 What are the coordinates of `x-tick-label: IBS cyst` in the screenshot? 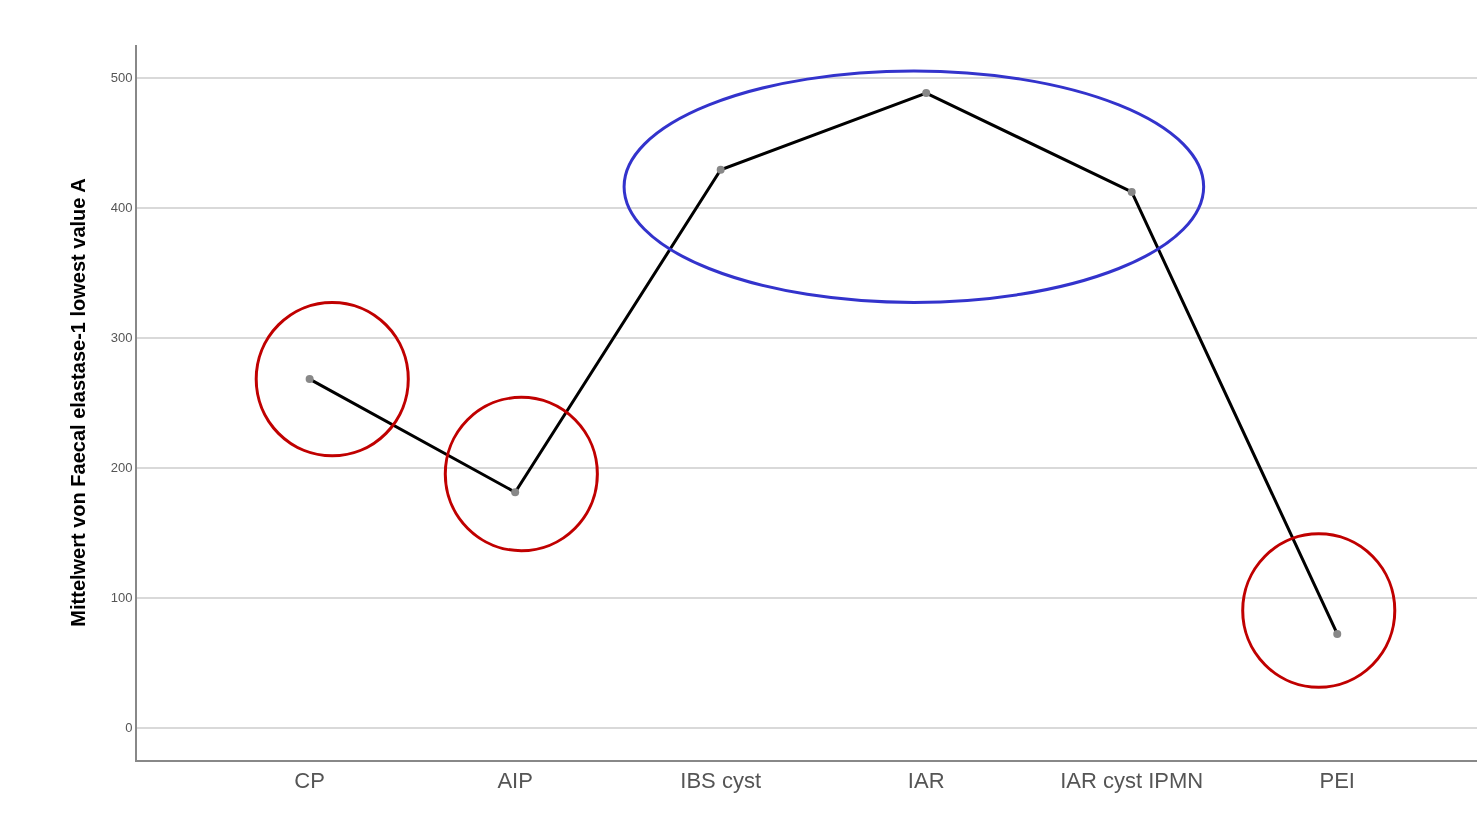 It's located at (721, 781).